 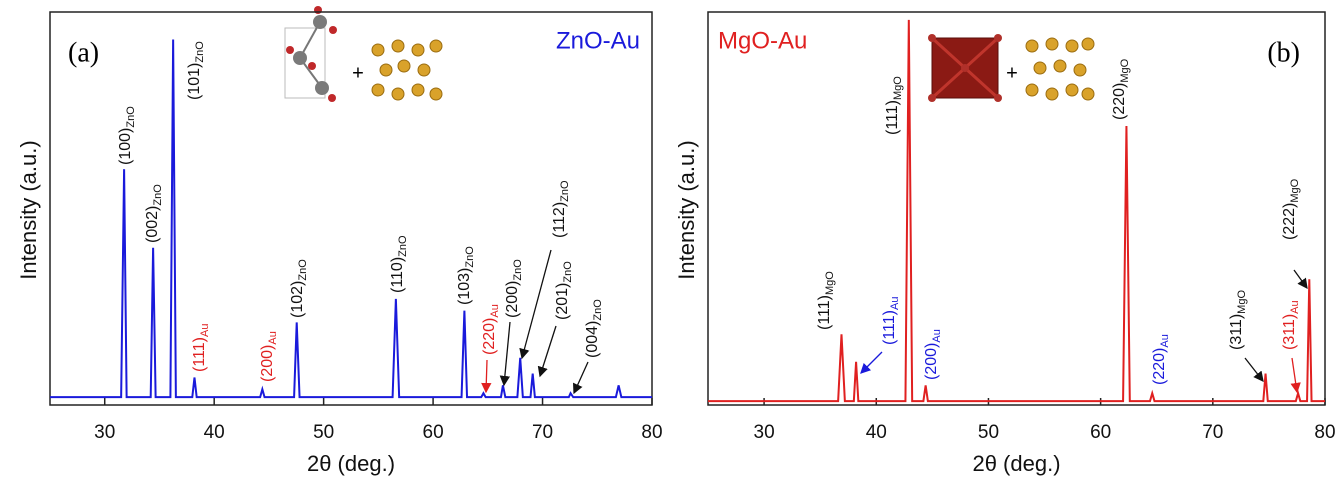 I want to click on peak-index: (100), so click(x=125, y=146).